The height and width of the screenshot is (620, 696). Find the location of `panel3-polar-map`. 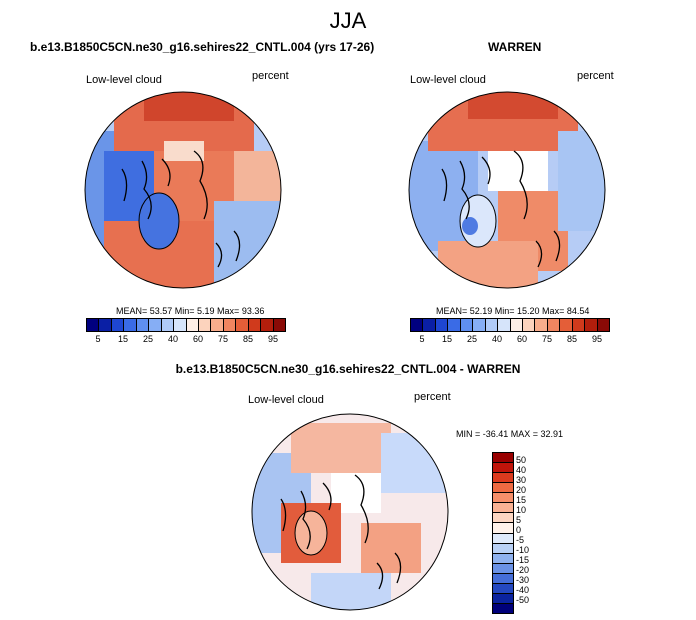

panel3-polar-map is located at coordinates (350, 512).